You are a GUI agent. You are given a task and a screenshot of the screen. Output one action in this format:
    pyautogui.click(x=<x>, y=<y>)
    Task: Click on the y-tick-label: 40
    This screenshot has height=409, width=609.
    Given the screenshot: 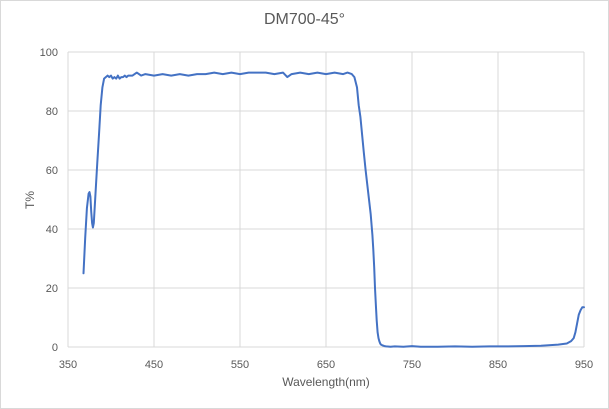 What is the action you would take?
    pyautogui.click(x=52, y=230)
    